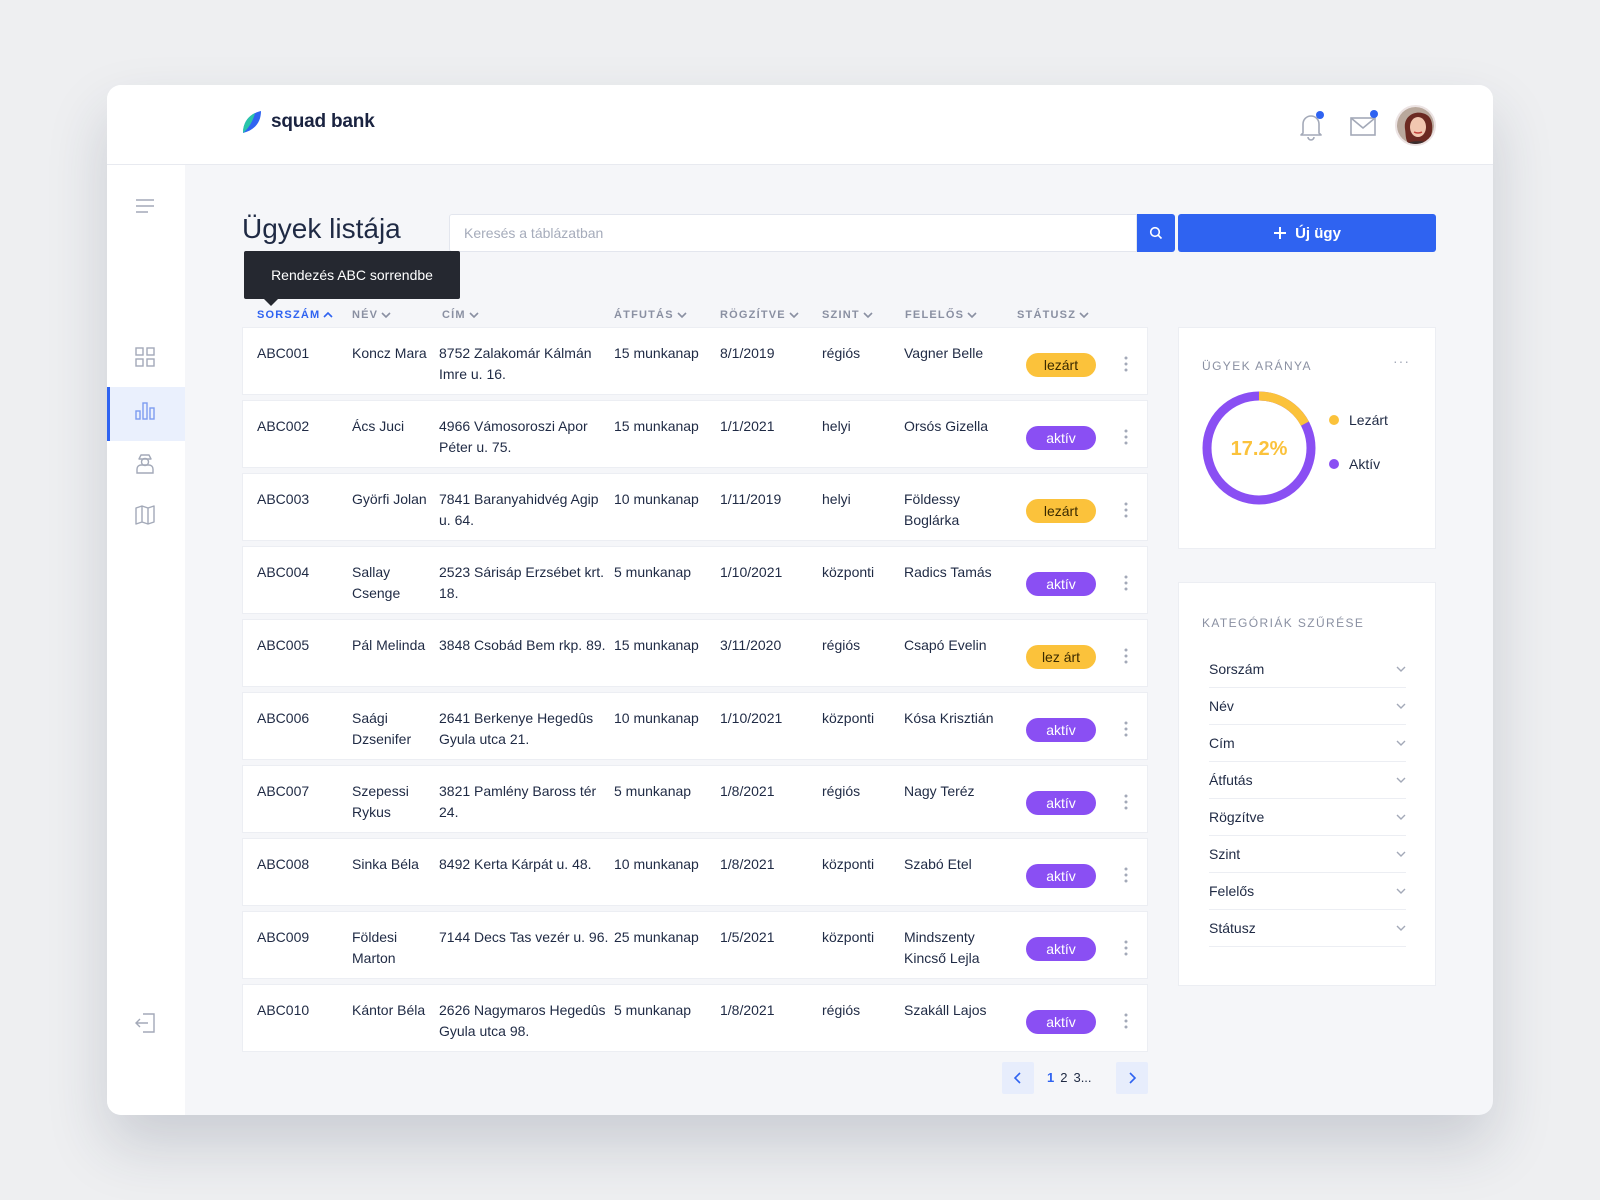 This screenshot has width=1600, height=1200. What do you see at coordinates (1222, 743) in the screenshot?
I see `filter-label: Cím` at bounding box center [1222, 743].